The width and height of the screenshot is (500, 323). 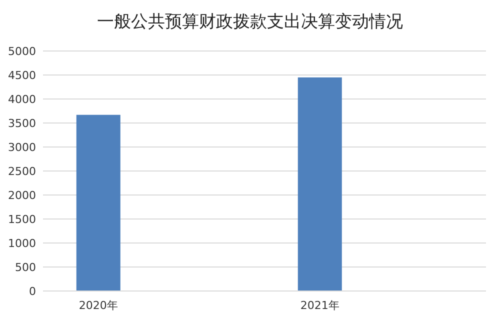 I want to click on y-tick-label: 0, so click(x=32, y=291).